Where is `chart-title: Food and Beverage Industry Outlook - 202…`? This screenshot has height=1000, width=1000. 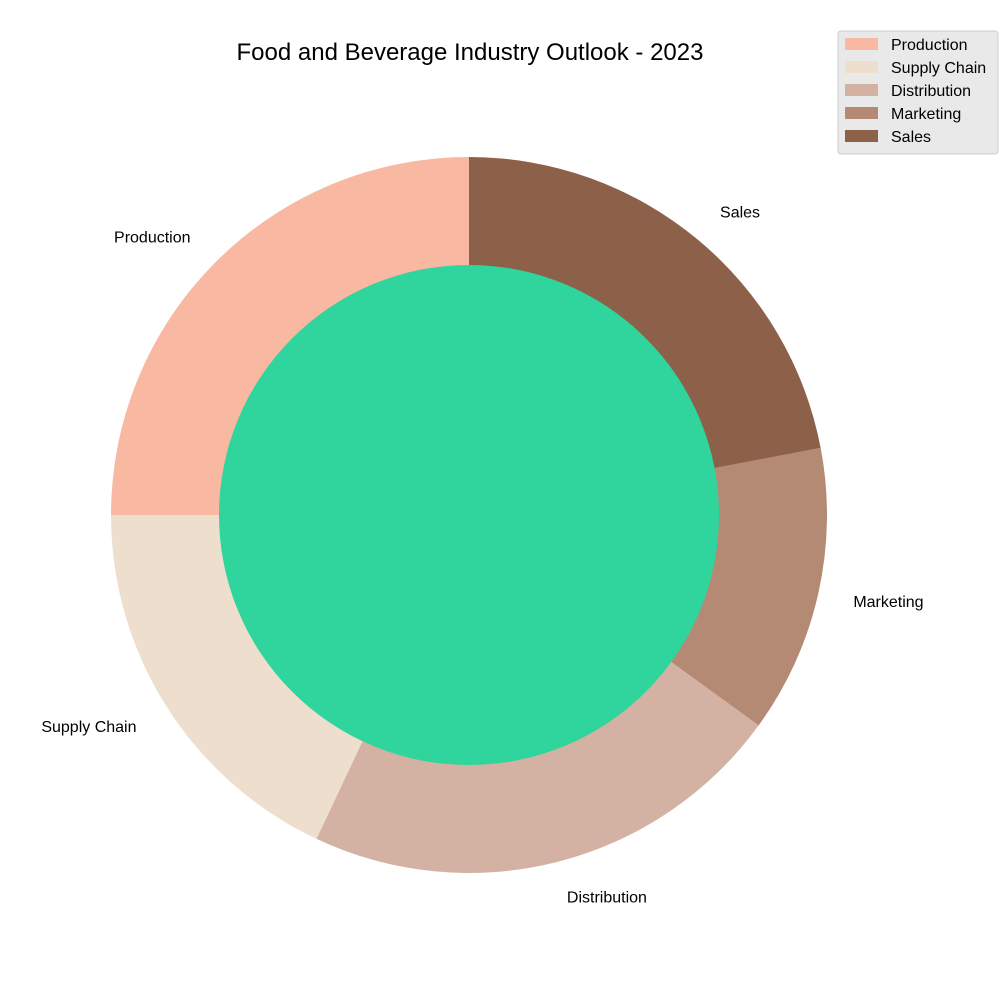 chart-title: Food and Beverage Industry Outlook - 202… is located at coordinates (470, 52).